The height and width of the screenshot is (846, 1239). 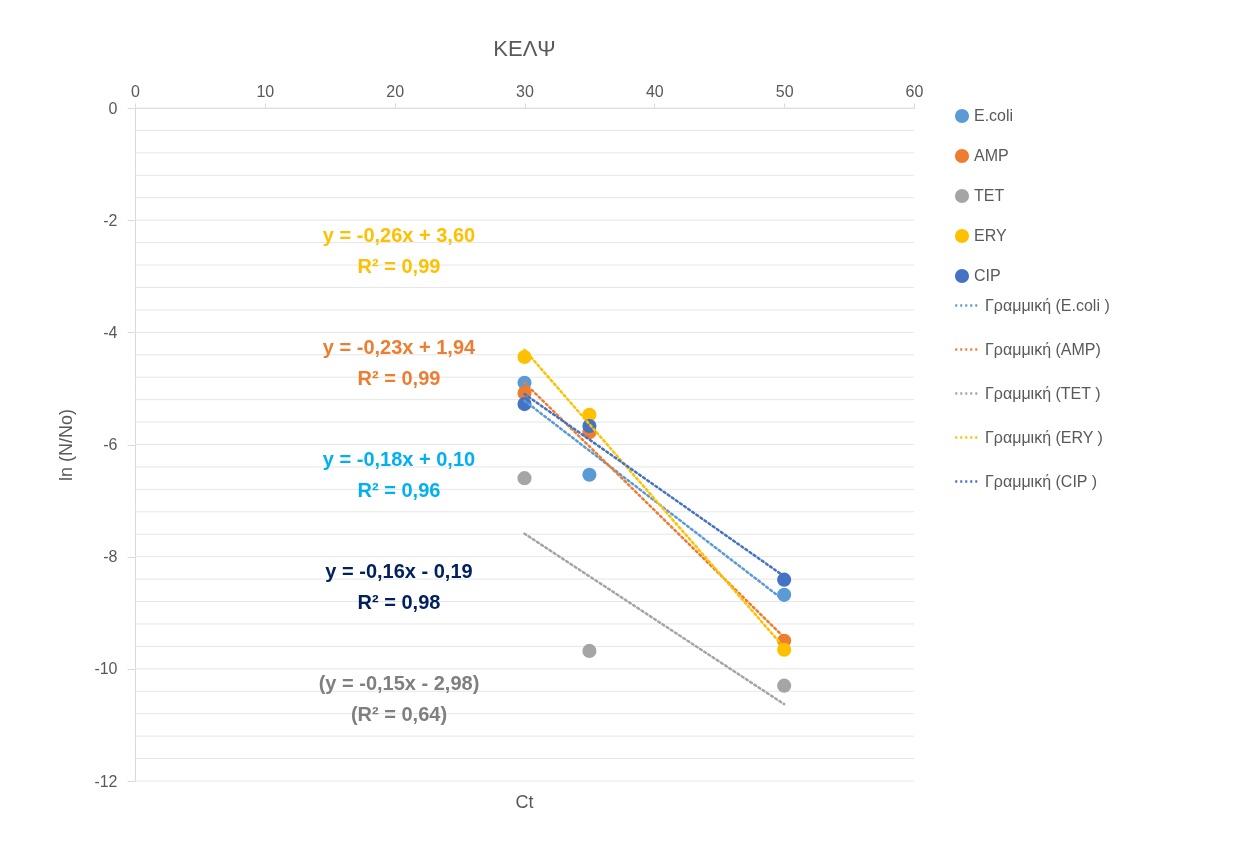 I want to click on annotation: (y = -0,15x - 2,98), so click(x=399, y=683).